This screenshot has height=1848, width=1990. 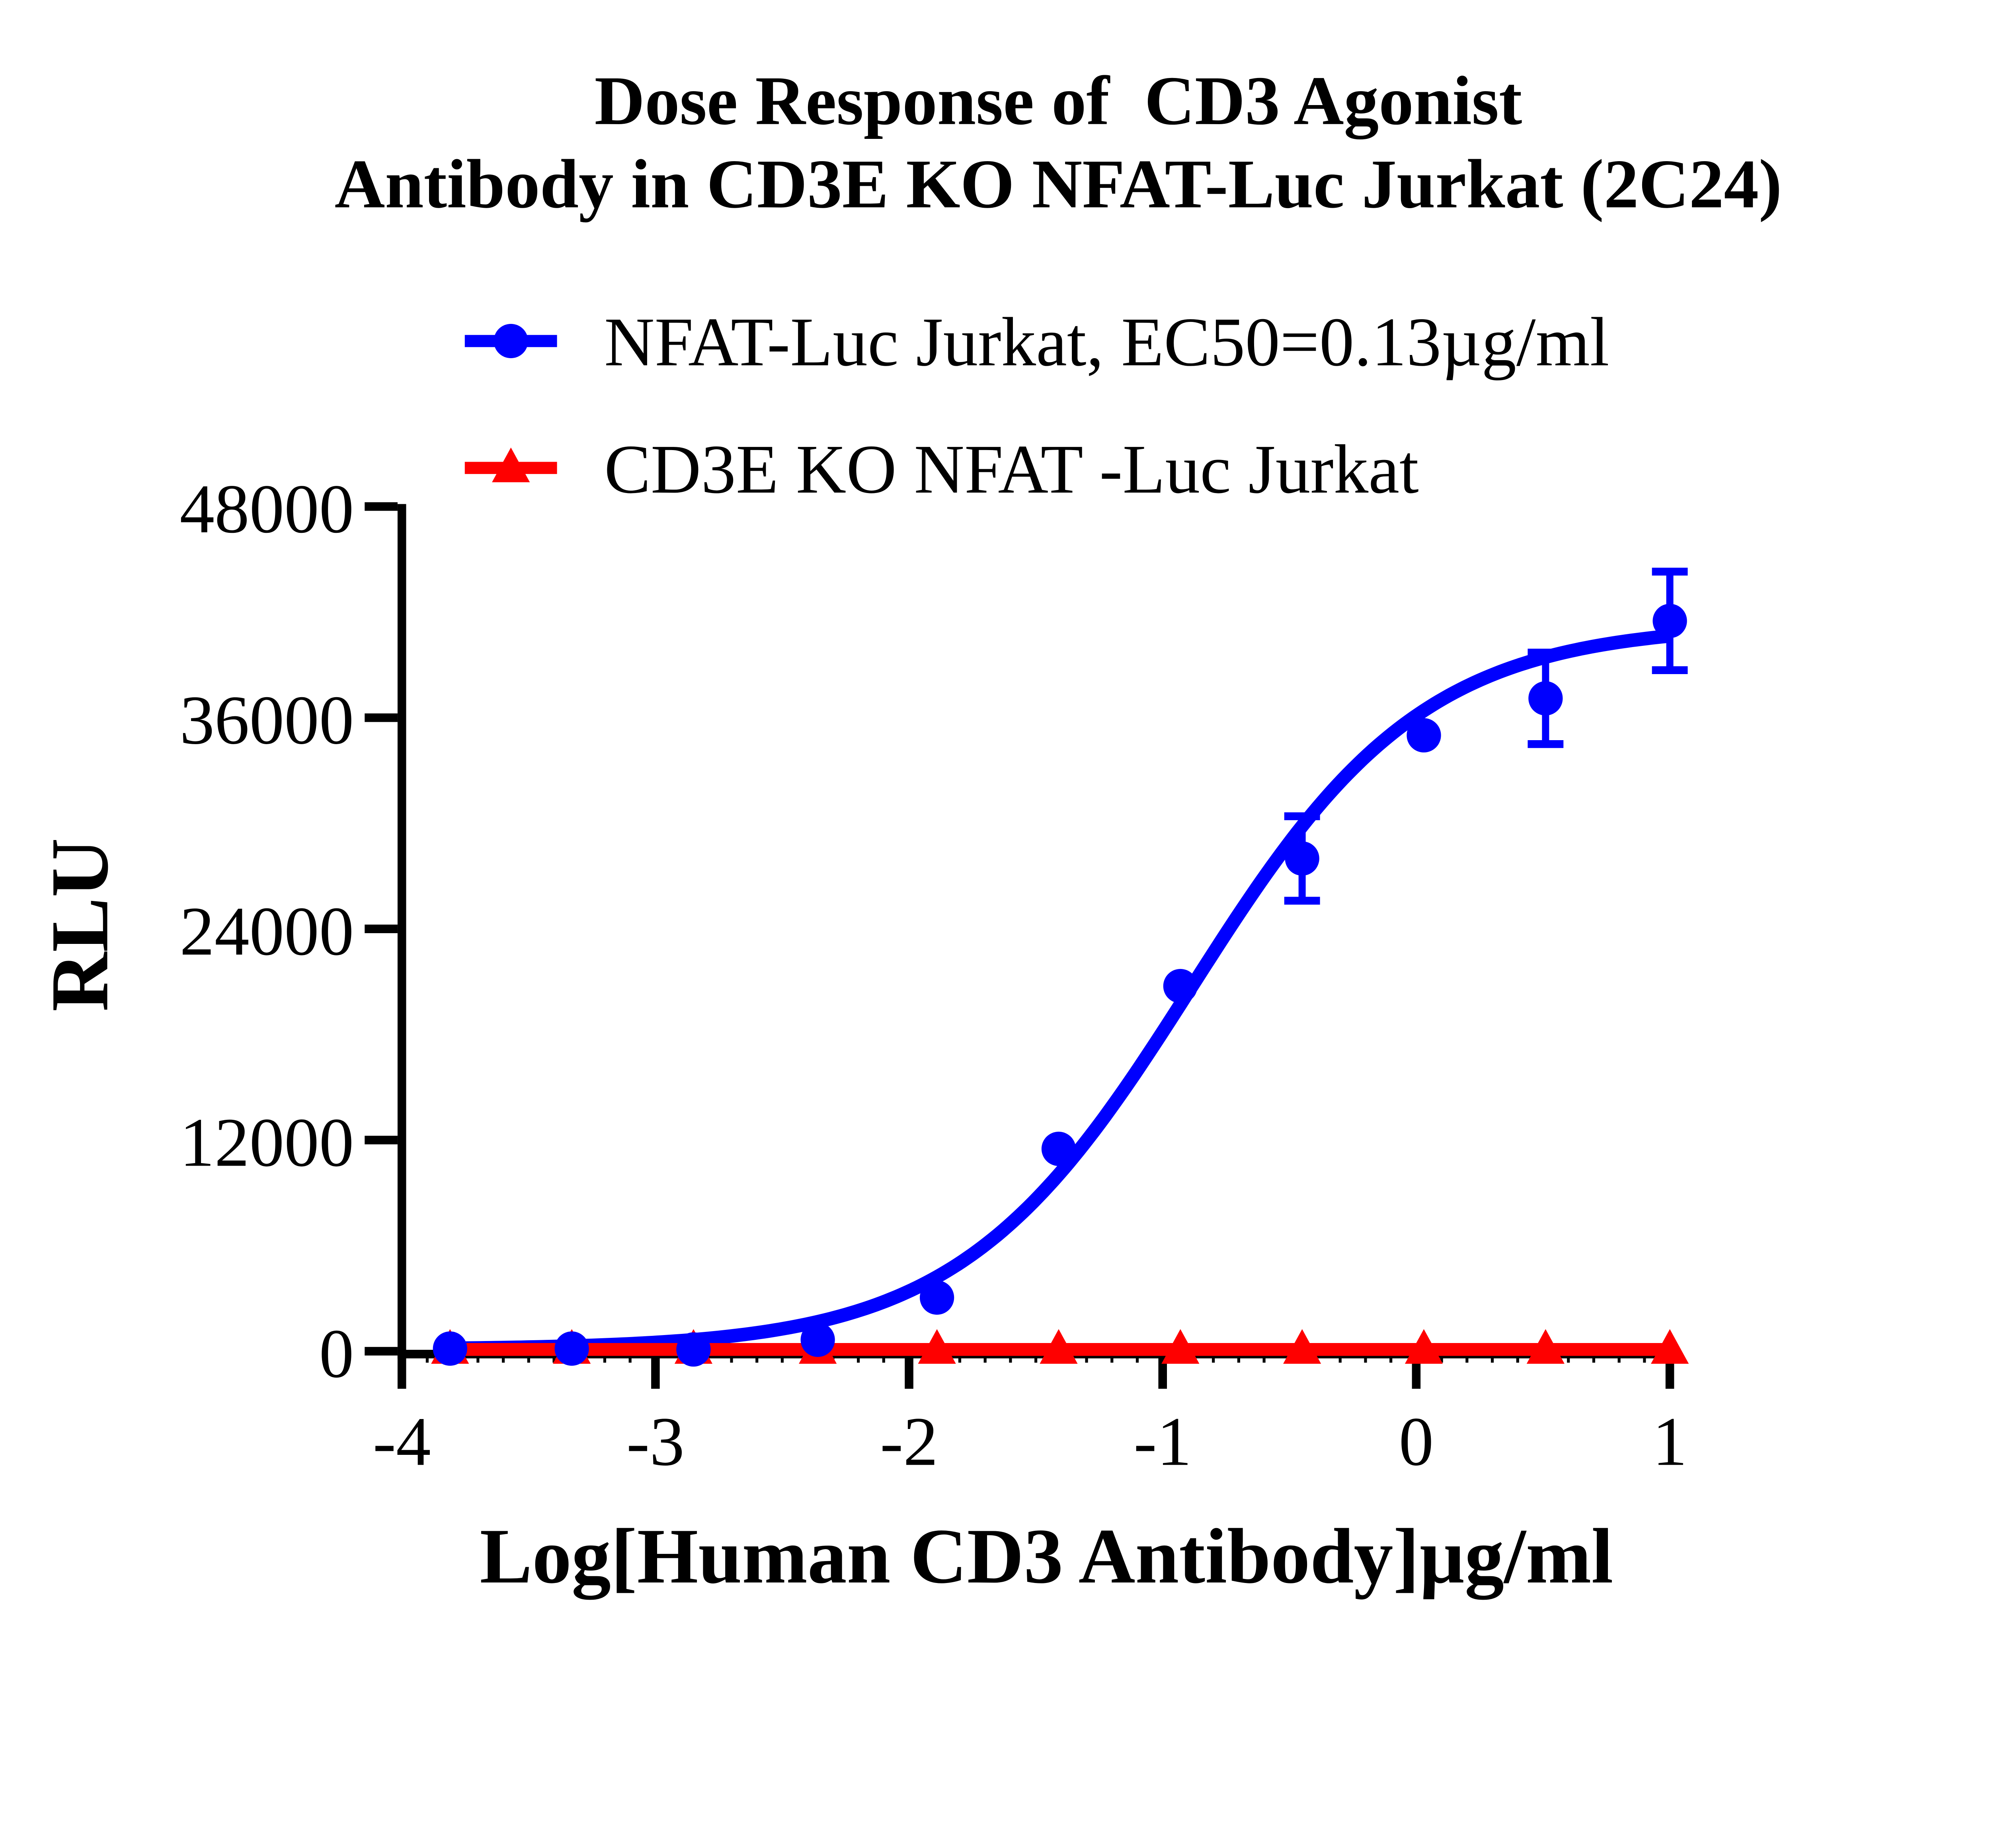 What do you see at coordinates (402, 1442) in the screenshot?
I see `x-tick-label: -4` at bounding box center [402, 1442].